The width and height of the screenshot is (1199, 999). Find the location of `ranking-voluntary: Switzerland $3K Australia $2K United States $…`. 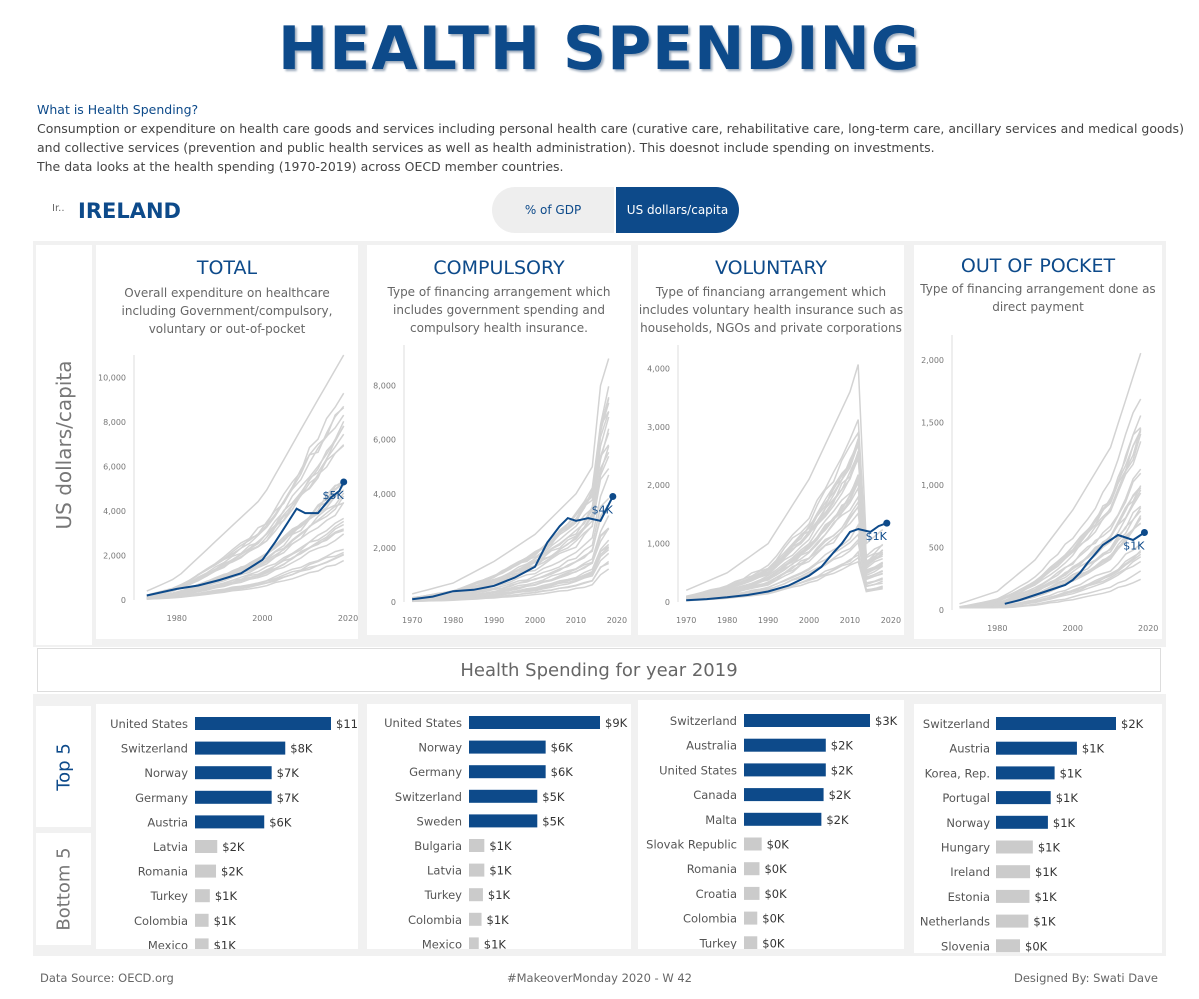

ranking-voluntary: Switzerland $3K Australia $2K United States $… is located at coordinates (771, 824).